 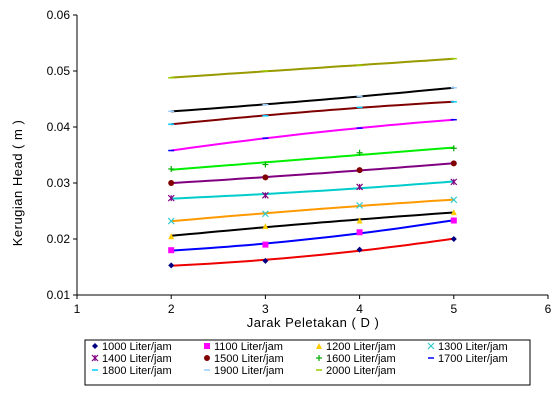 What do you see at coordinates (77, 309) in the screenshot?
I see `x-tick-label: 1` at bounding box center [77, 309].